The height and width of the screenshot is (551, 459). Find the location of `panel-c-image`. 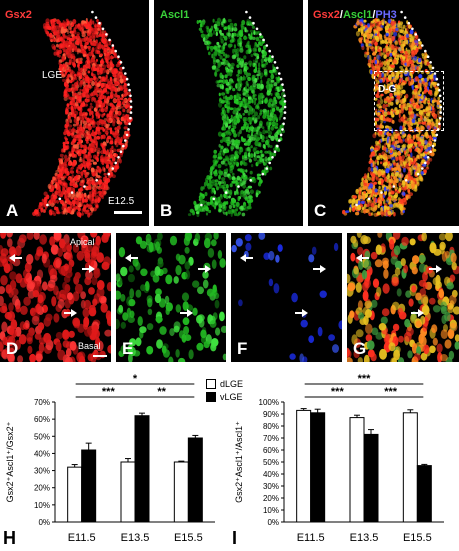

panel-c-image is located at coordinates (392, 113).